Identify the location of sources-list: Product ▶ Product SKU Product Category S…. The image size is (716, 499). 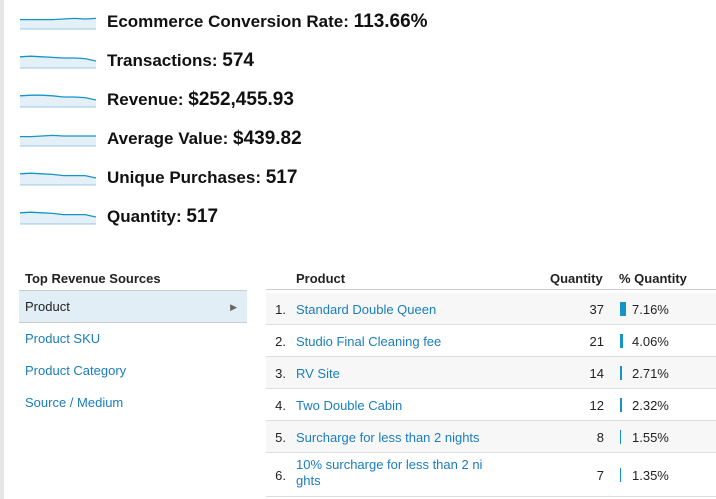
(133, 354).